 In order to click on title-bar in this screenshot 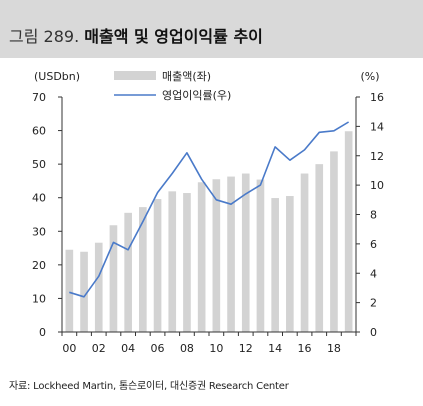, I will do `click(211, 29)`.